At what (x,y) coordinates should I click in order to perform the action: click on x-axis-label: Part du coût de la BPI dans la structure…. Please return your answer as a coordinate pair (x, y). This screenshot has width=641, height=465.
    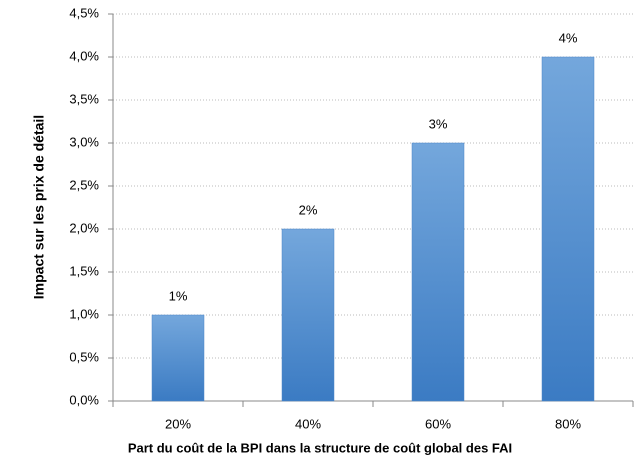
    Looking at the image, I should click on (320, 447).